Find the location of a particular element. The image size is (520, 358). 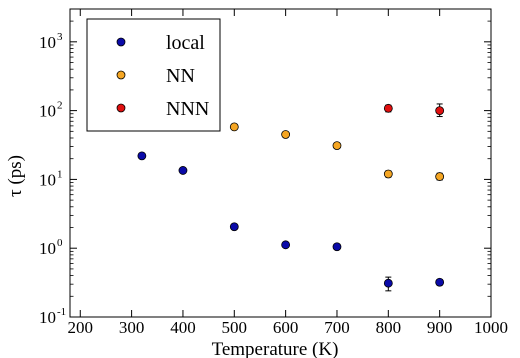

x-tick-label: 500 is located at coordinates (235, 327).